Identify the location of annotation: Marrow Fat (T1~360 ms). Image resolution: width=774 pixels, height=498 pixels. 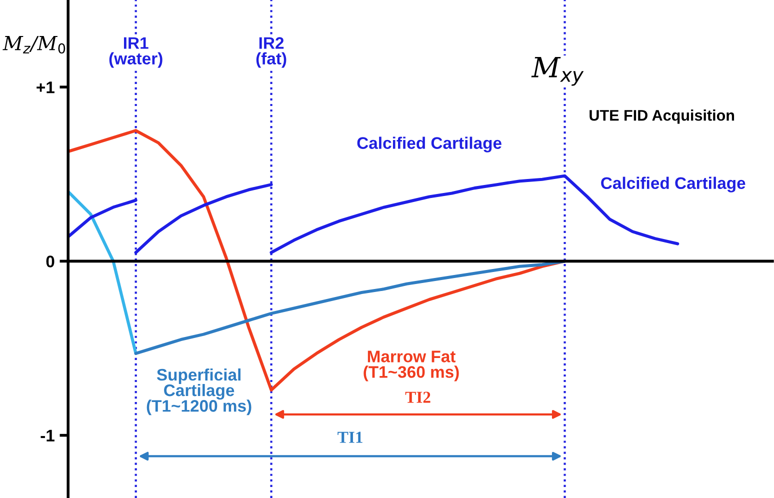
(411, 366).